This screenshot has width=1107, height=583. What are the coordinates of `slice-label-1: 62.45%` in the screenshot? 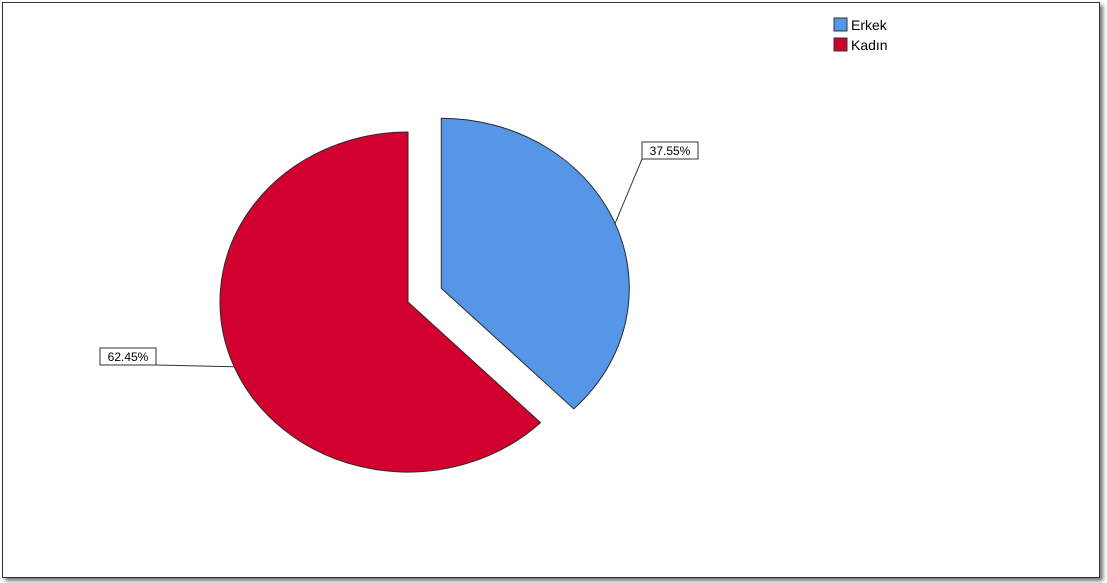 It's located at (128, 357).